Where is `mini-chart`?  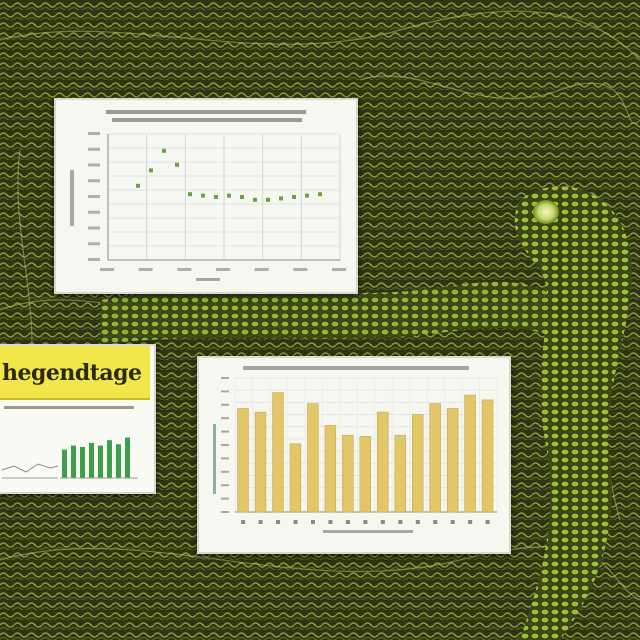
mini-chart is located at coordinates (69, 442).